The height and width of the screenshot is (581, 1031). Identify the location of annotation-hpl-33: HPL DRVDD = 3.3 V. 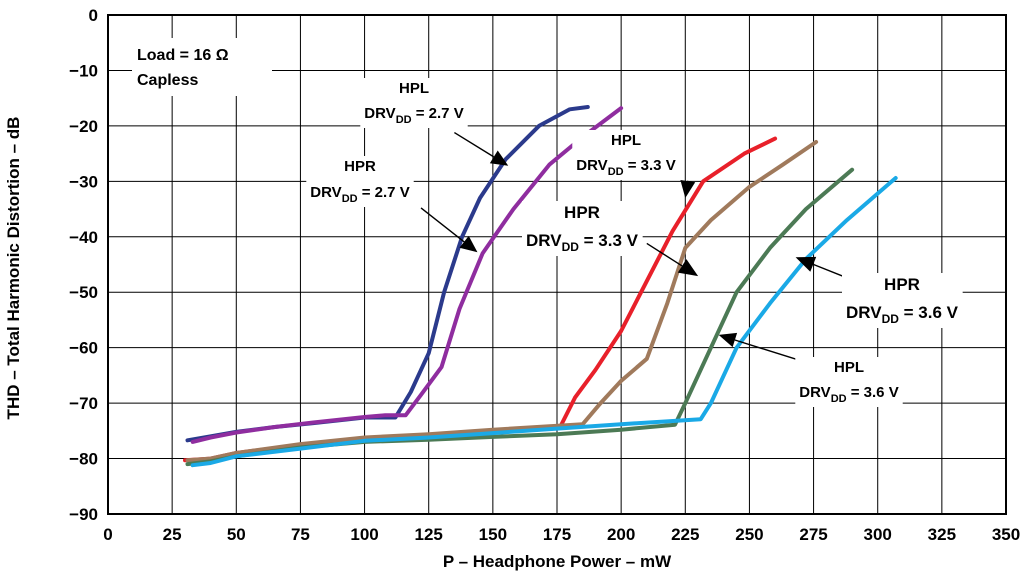
(634, 164).